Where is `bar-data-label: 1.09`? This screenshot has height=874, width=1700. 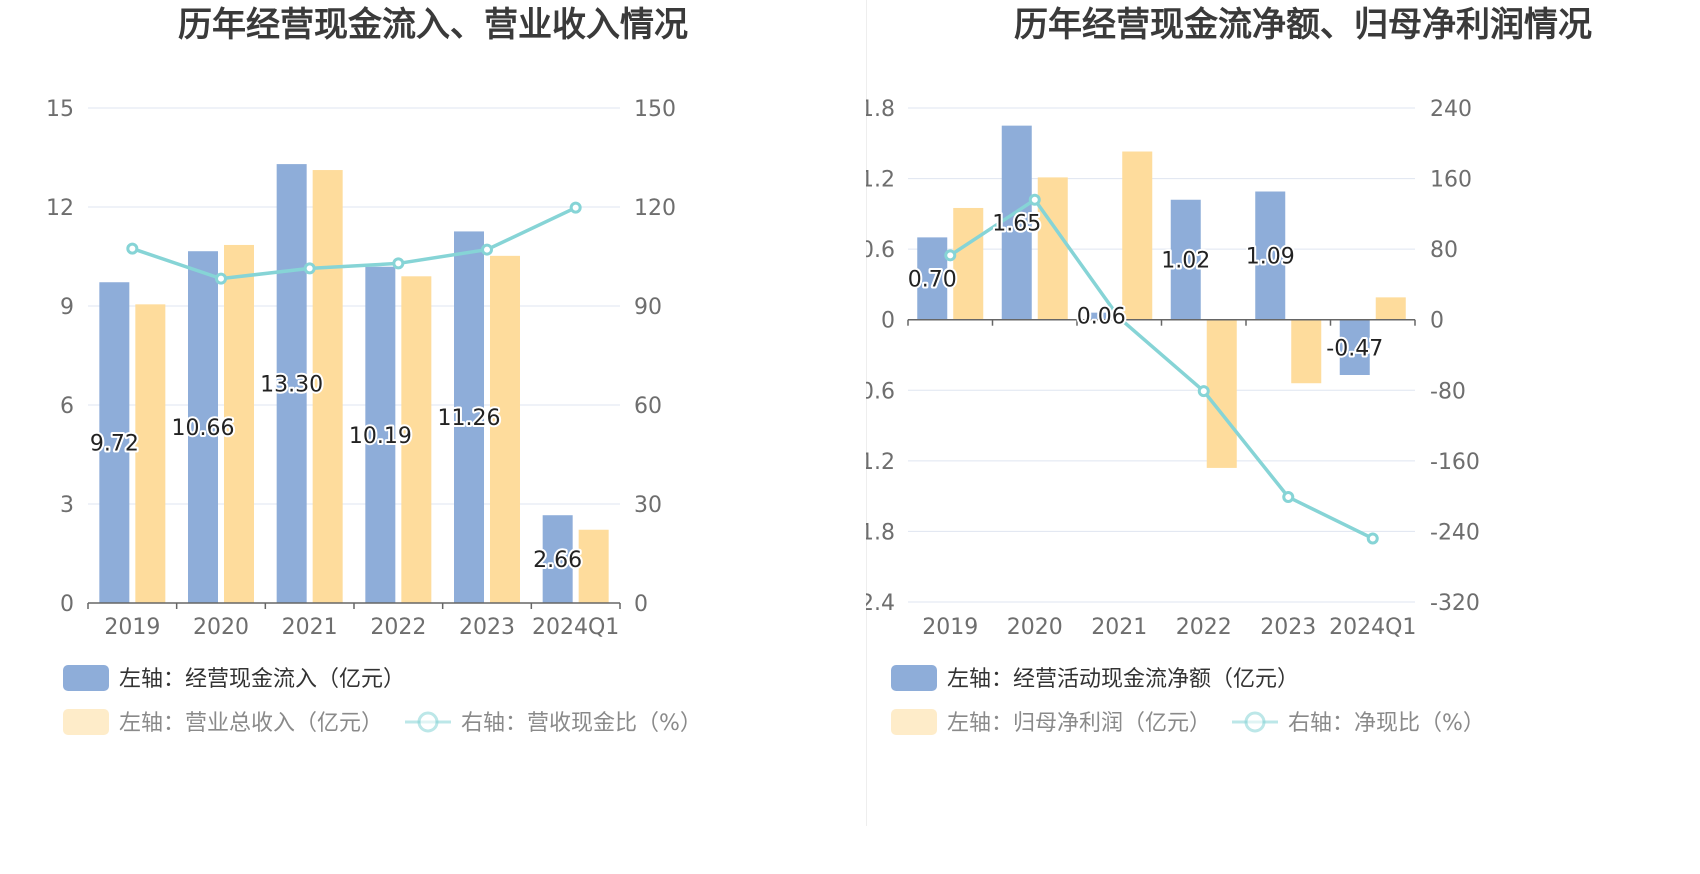 bar-data-label: 1.09 is located at coordinates (1270, 257).